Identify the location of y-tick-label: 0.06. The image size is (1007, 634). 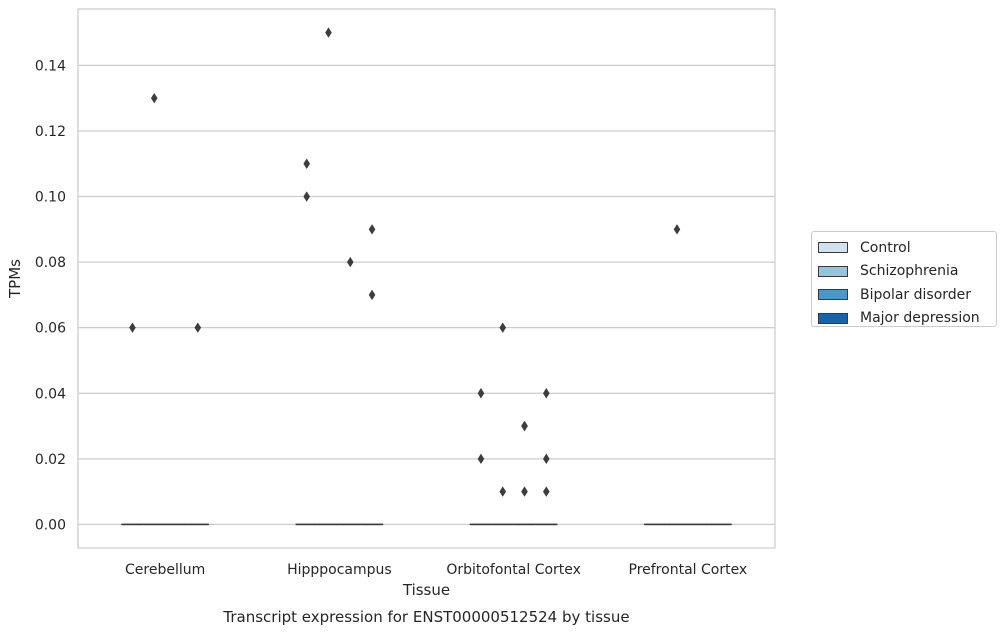
(50, 329).